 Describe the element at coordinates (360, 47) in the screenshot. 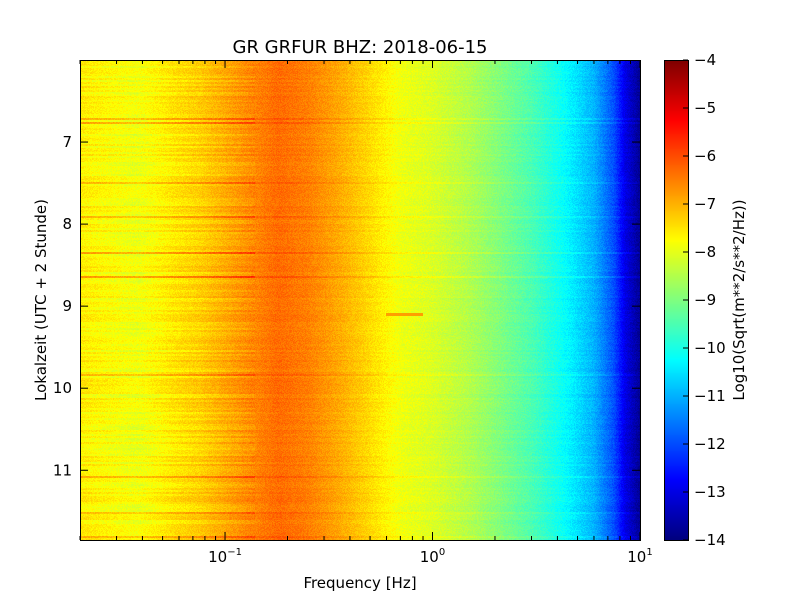

I see `chart-title: GR GRFUR BHZ: 2018-06-15` at that location.